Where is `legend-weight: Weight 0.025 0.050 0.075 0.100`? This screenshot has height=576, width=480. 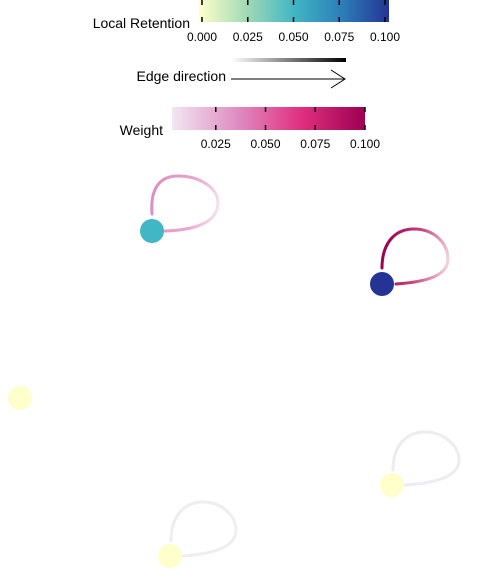
legend-weight: Weight 0.025 0.050 0.075 0.100 is located at coordinates (250, 129).